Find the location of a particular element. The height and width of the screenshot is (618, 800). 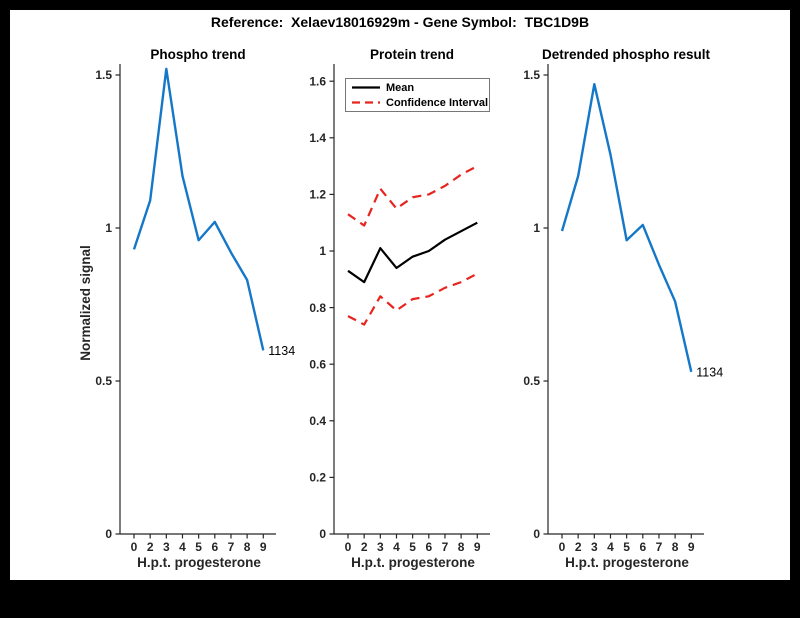

legend-entry-confidence-interval: Confidence Interval is located at coordinates (420, 102).